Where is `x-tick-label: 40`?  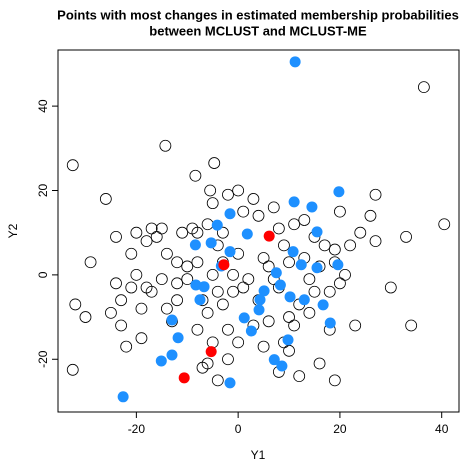
x-tick-label: 40 is located at coordinates (442, 429).